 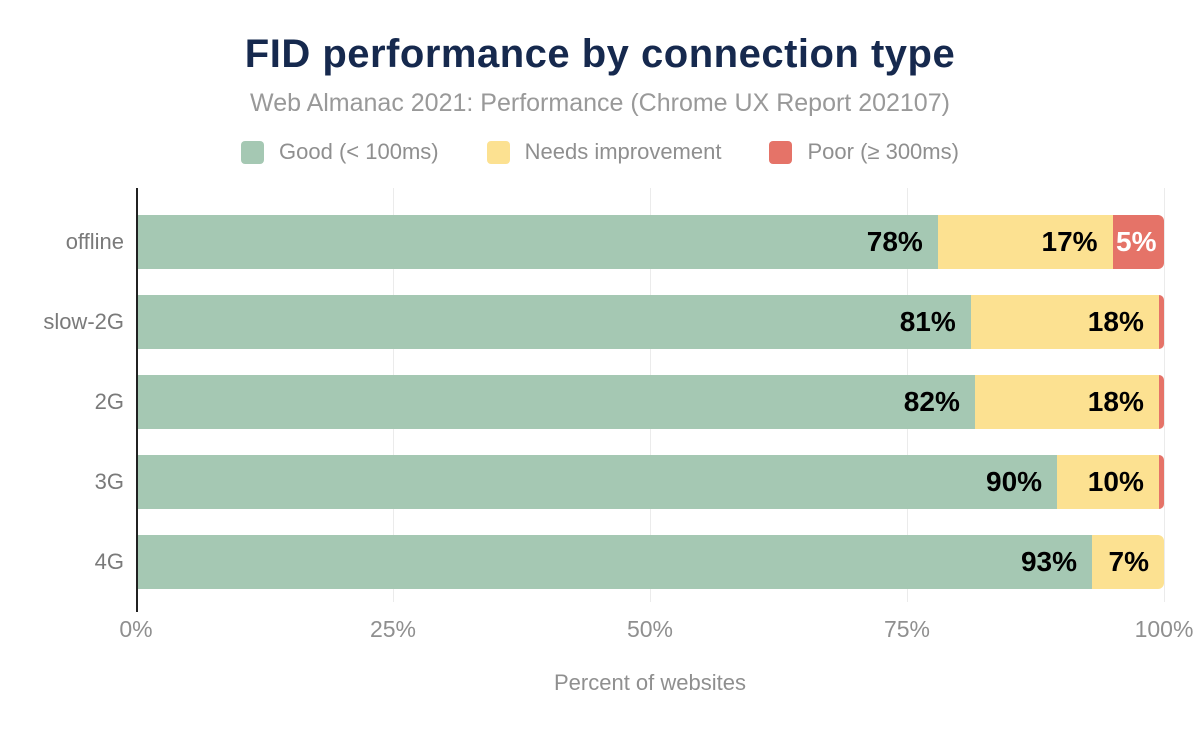 I want to click on bar-segment-needs_improvement: 10%, so click(x=1108, y=482).